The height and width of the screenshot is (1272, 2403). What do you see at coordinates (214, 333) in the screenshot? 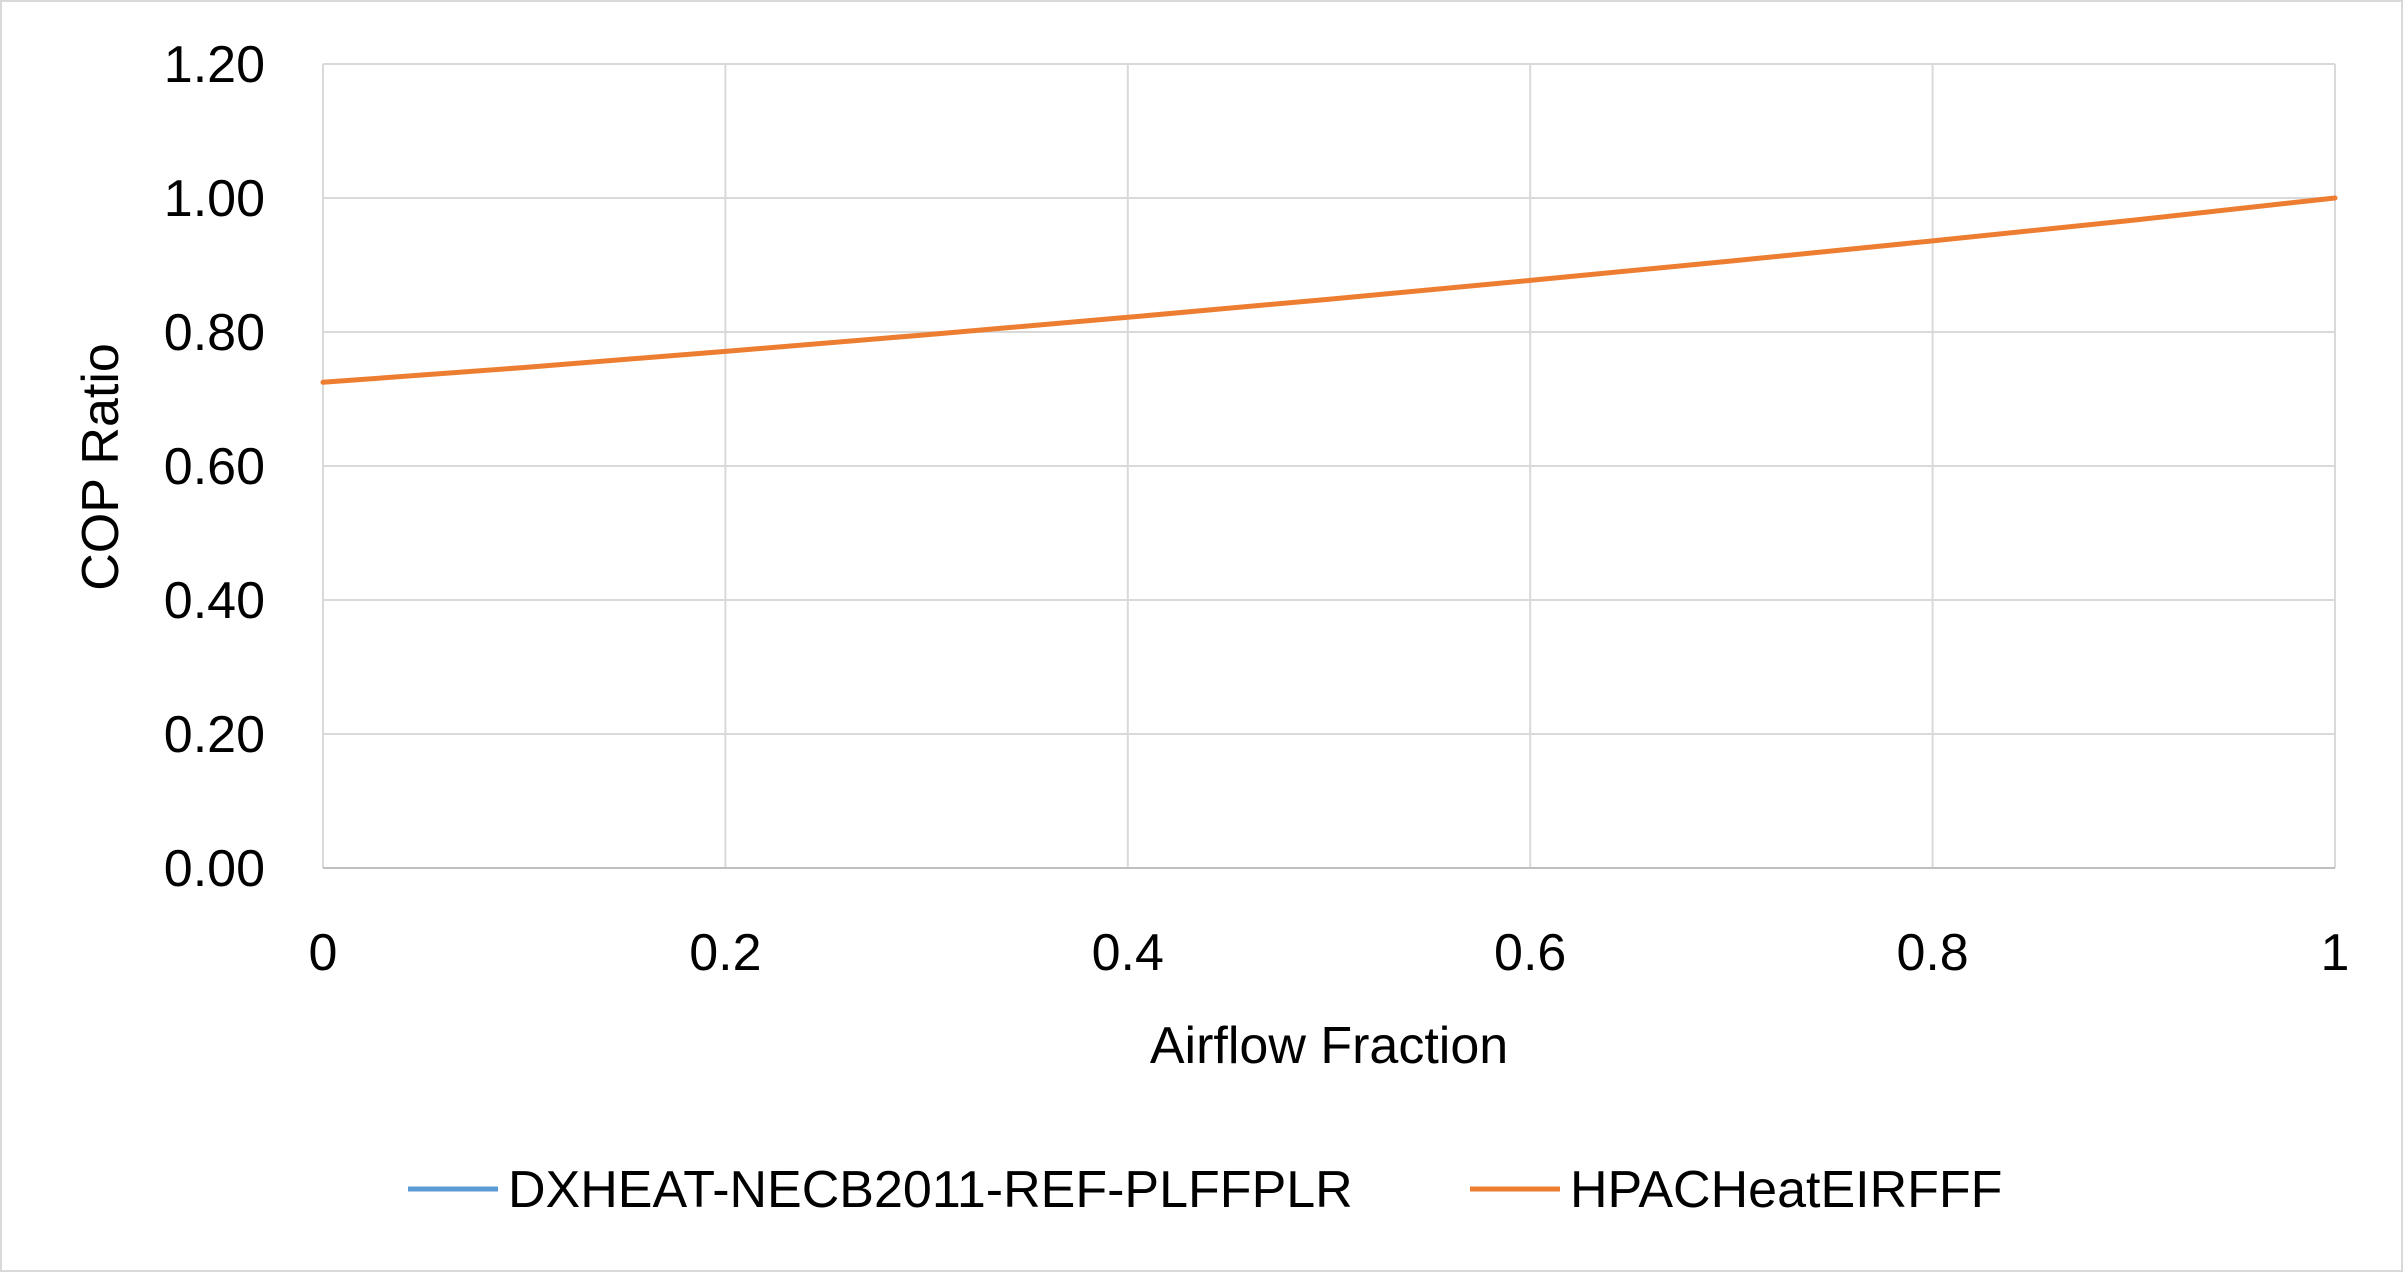
I see `y-tick-label: 0.80` at bounding box center [214, 333].